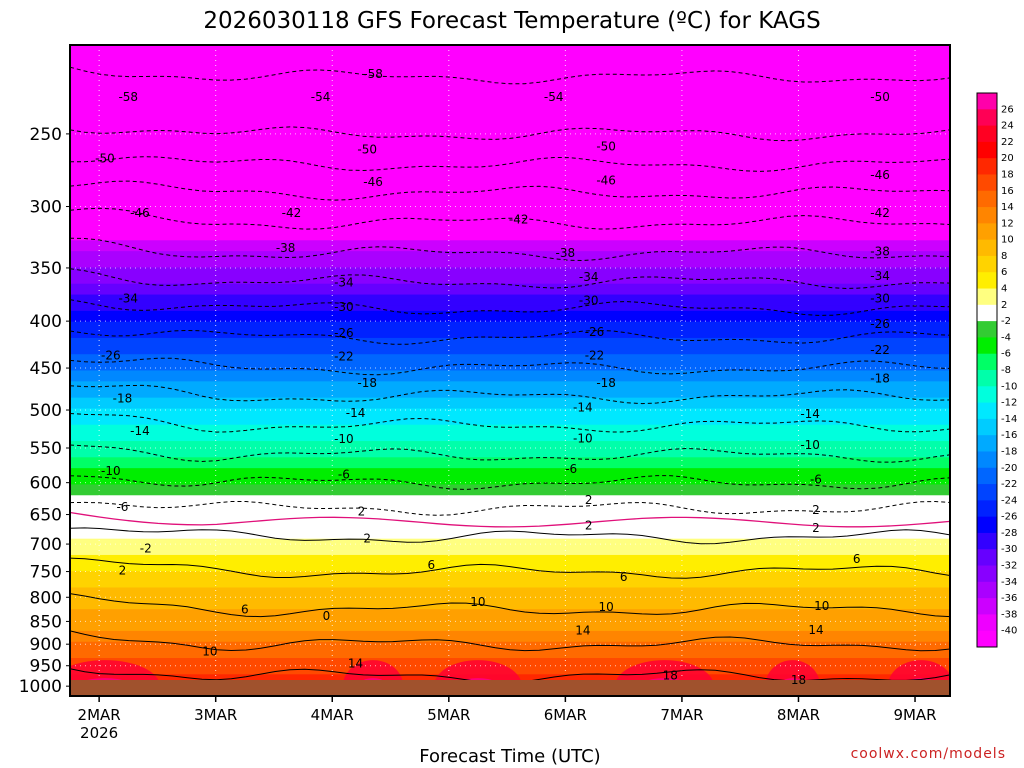  What do you see at coordinates (292, 213) in the screenshot?
I see `contour-label: -42` at bounding box center [292, 213].